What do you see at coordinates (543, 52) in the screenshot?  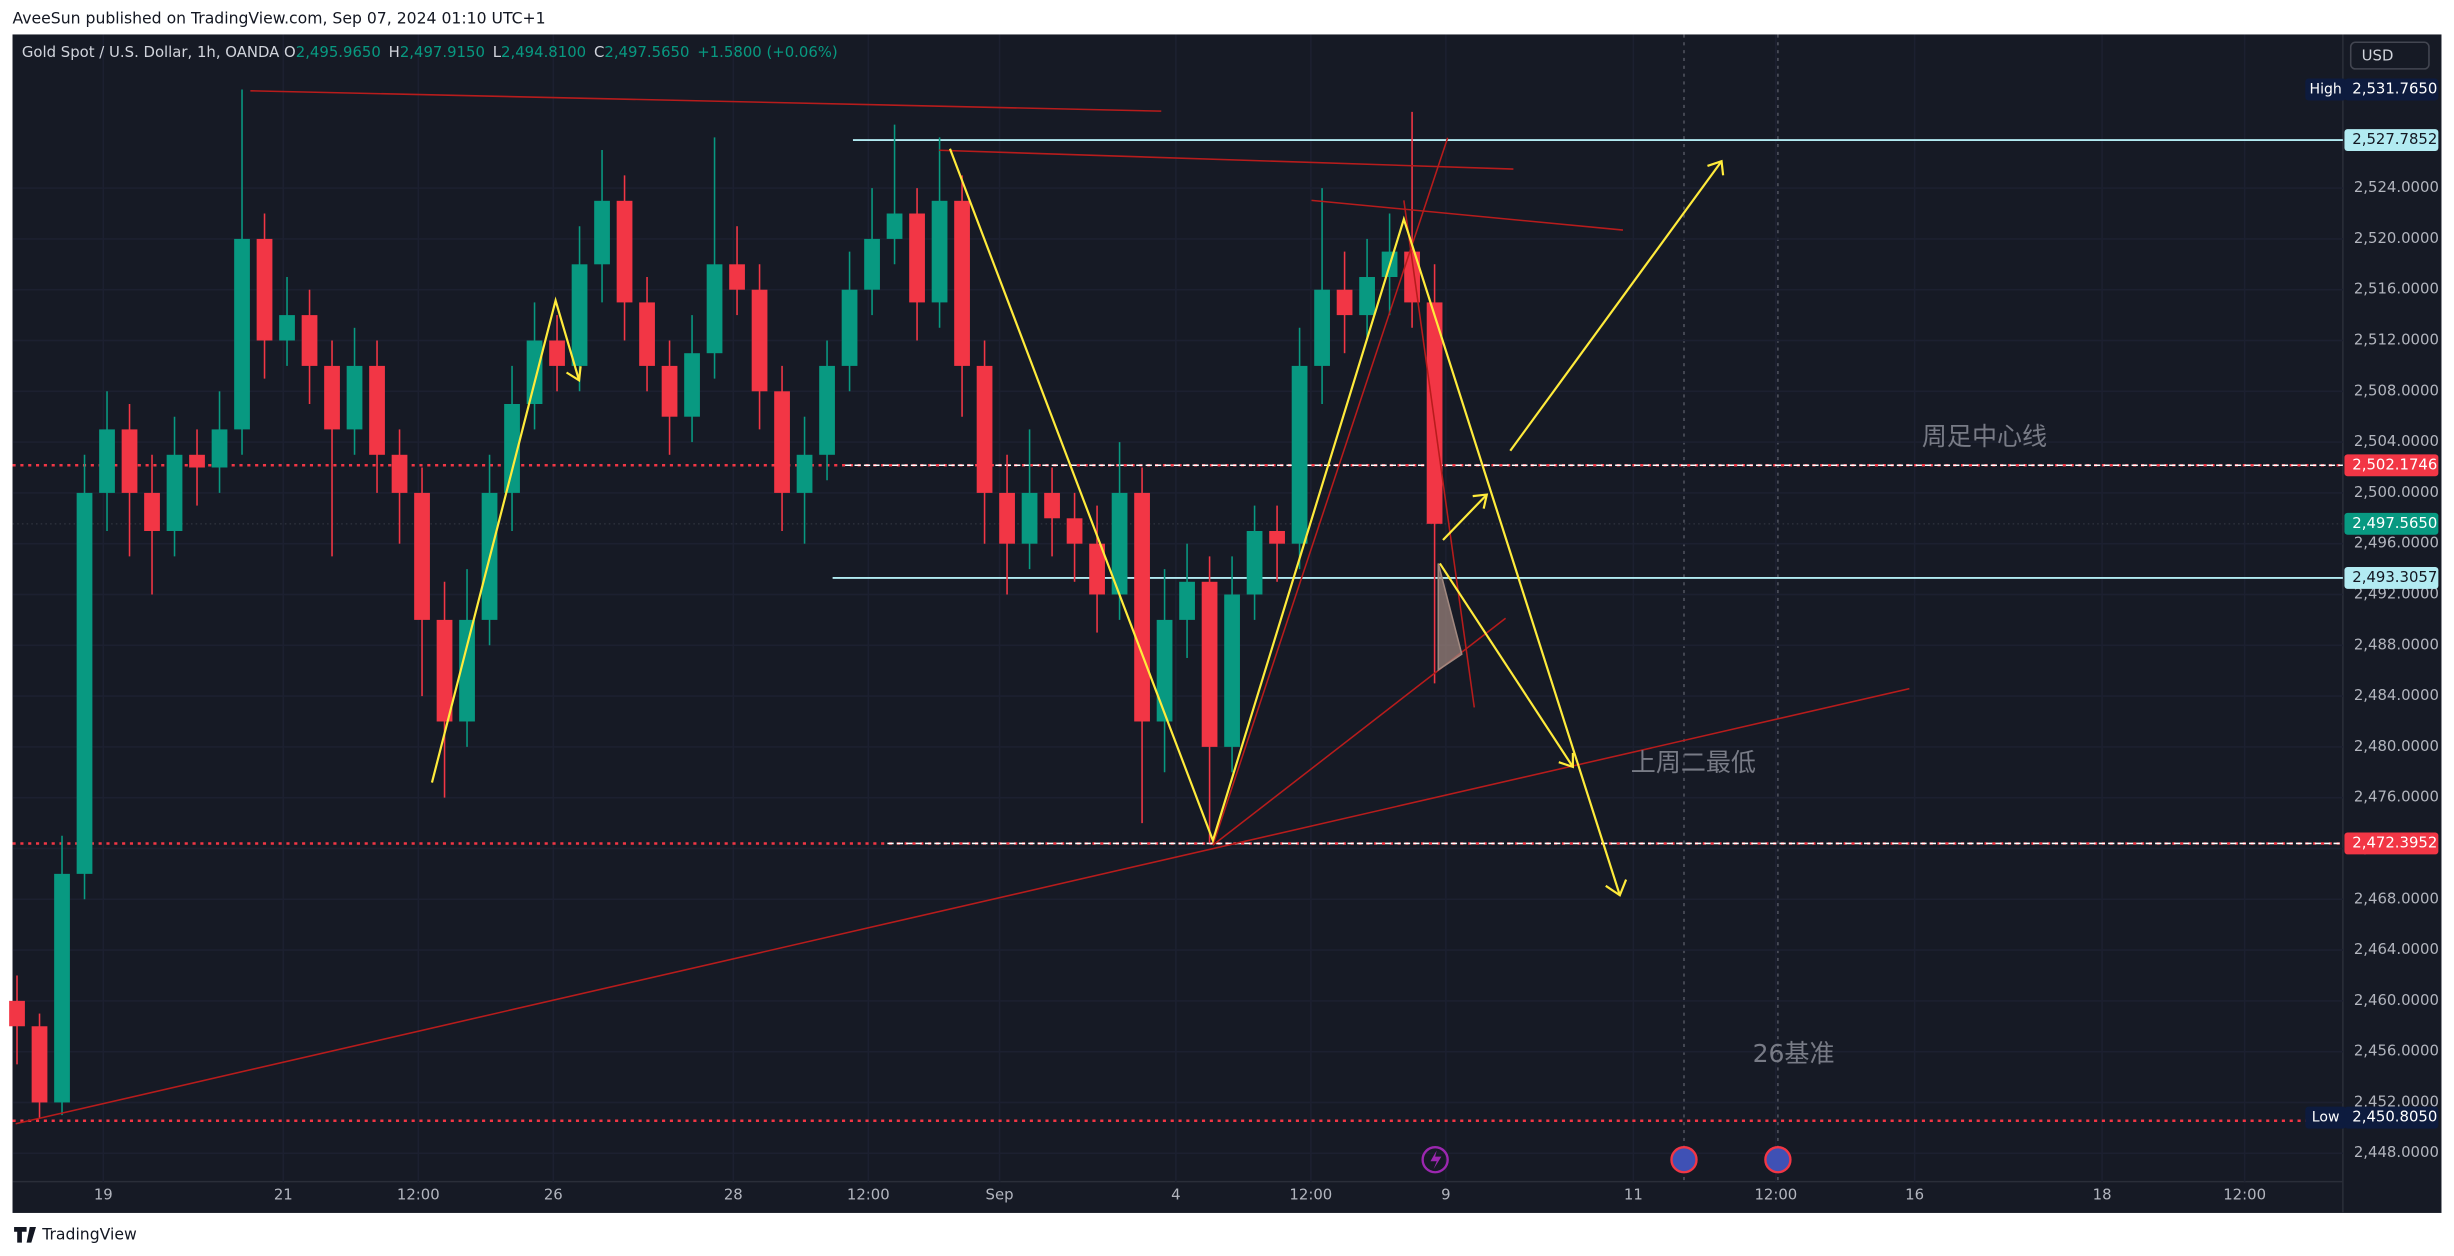 I see `legend-item: 2,494.8100` at bounding box center [543, 52].